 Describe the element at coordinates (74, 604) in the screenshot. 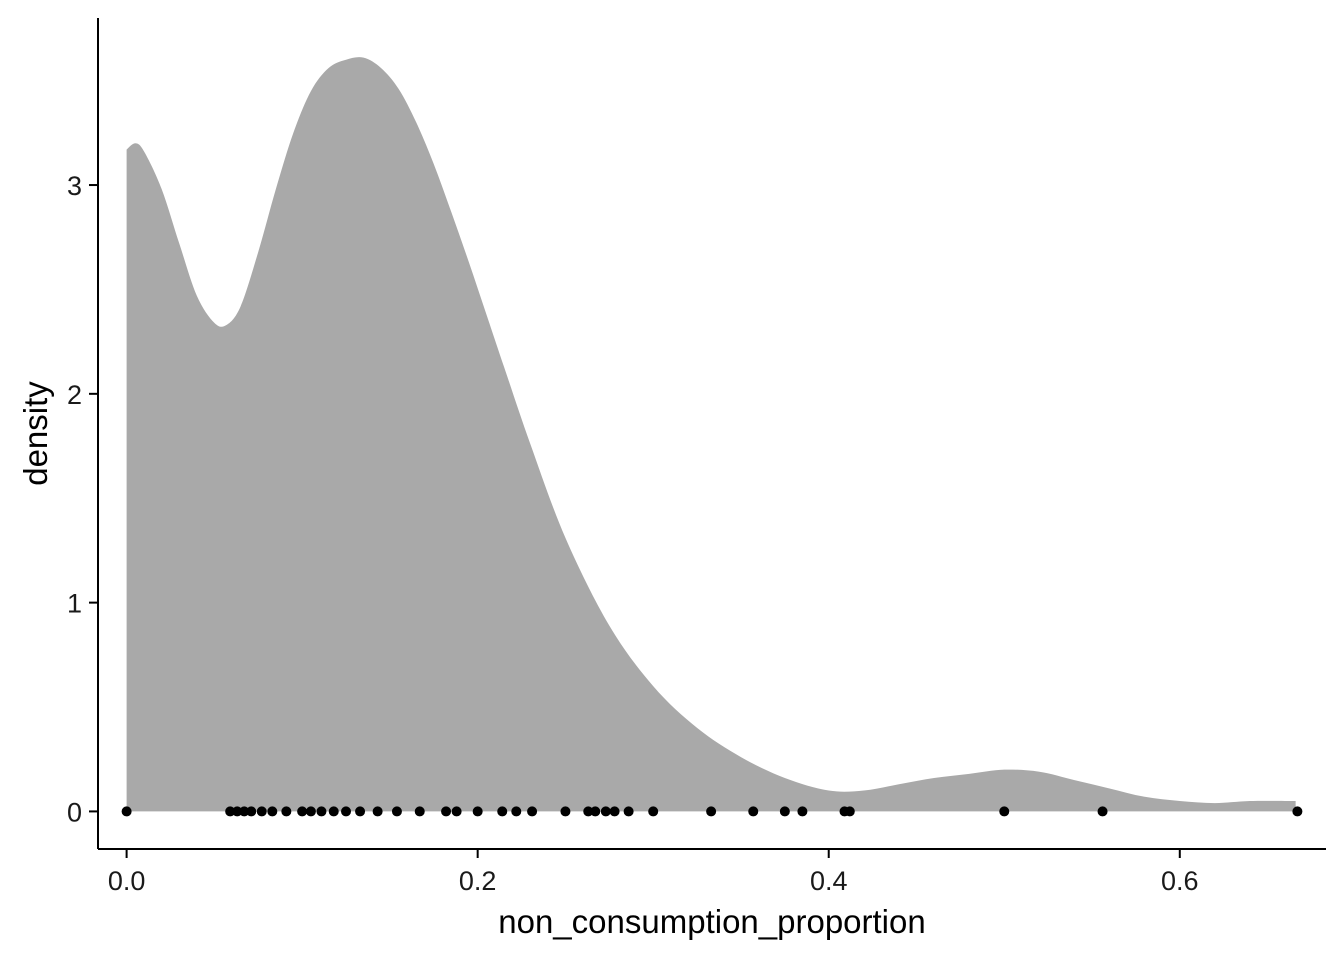

I see `y-tick-label: 1` at that location.